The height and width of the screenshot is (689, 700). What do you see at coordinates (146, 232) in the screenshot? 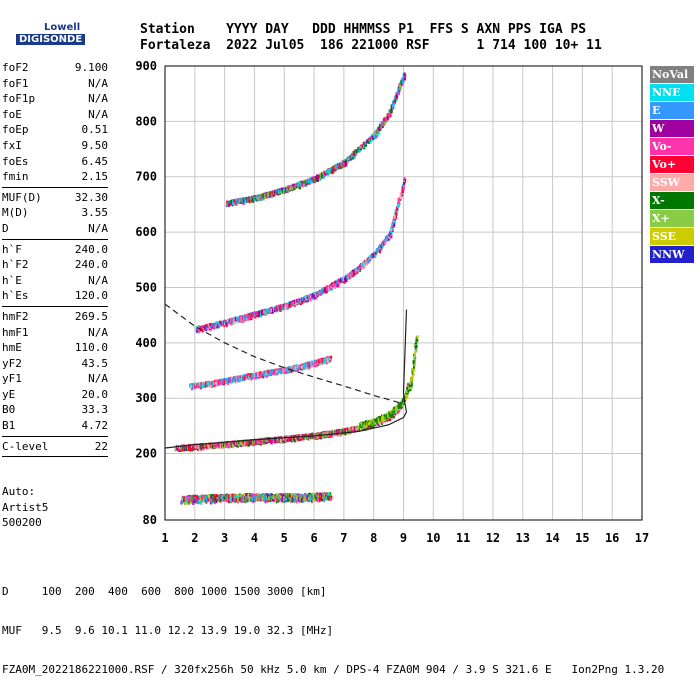
I see `y-tick-label: 600` at bounding box center [146, 232].